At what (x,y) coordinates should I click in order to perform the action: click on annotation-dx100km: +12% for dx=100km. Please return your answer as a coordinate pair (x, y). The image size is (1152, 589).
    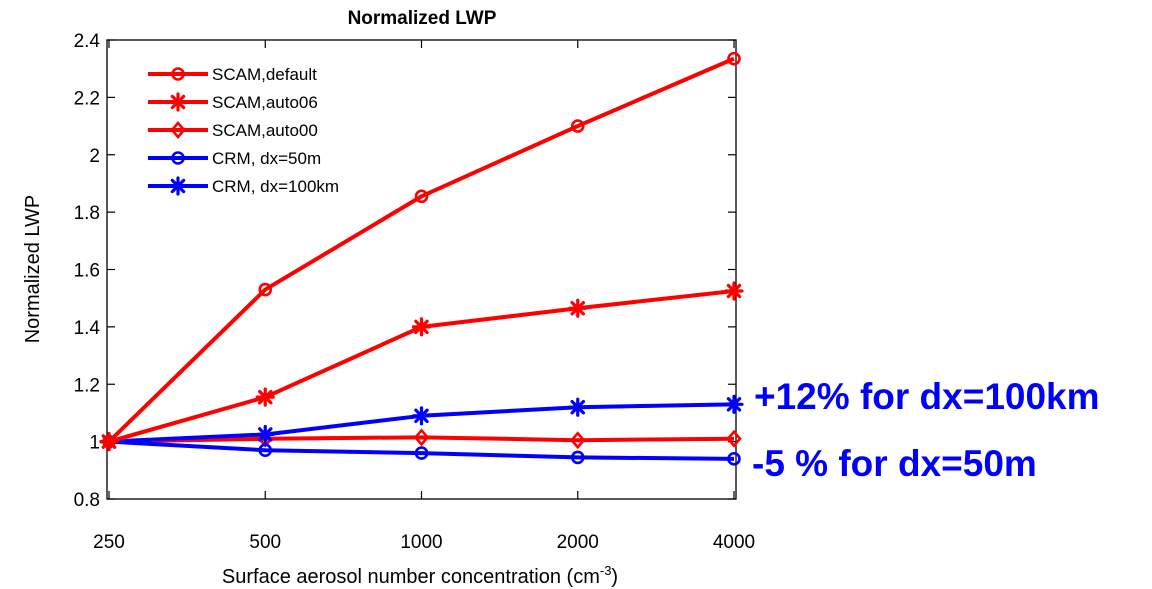
    Looking at the image, I should click on (927, 396).